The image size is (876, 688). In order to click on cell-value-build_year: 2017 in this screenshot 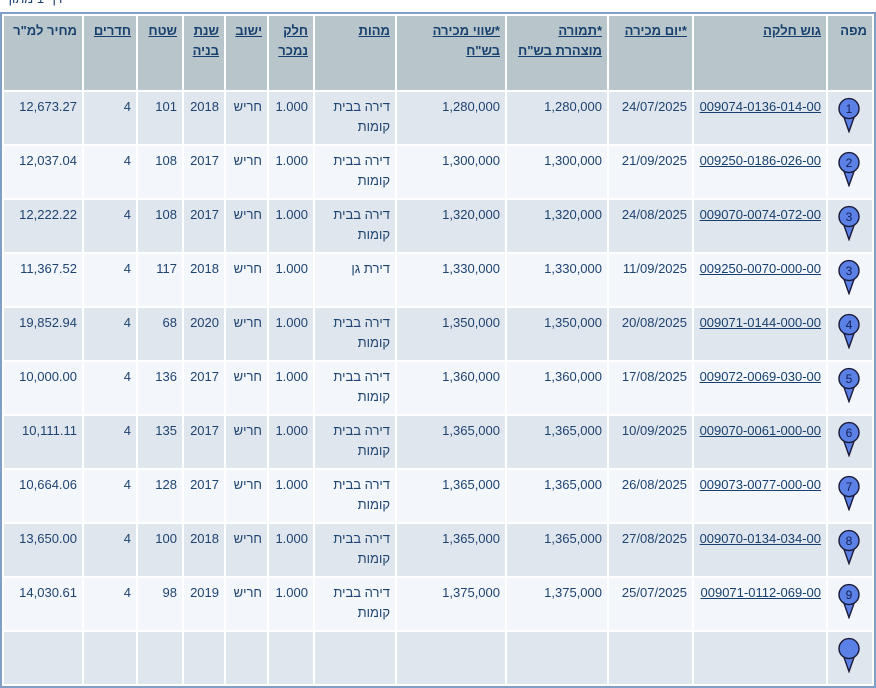, I will do `click(204, 214)`.